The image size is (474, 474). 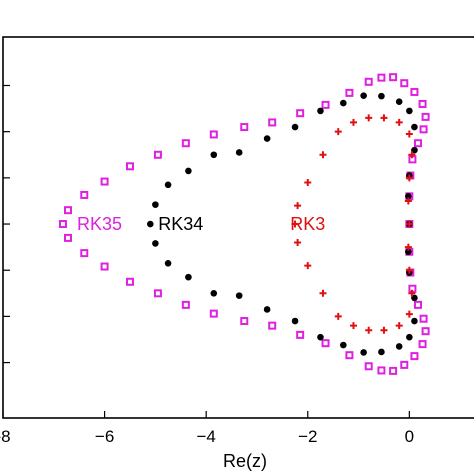 I want to click on series-label-rk3: RK3, so click(x=307, y=224).